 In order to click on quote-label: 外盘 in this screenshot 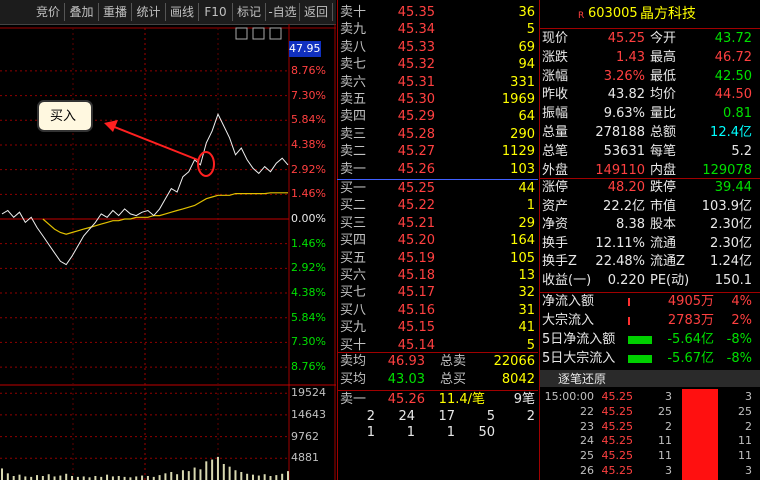, I will do `click(555, 170)`.